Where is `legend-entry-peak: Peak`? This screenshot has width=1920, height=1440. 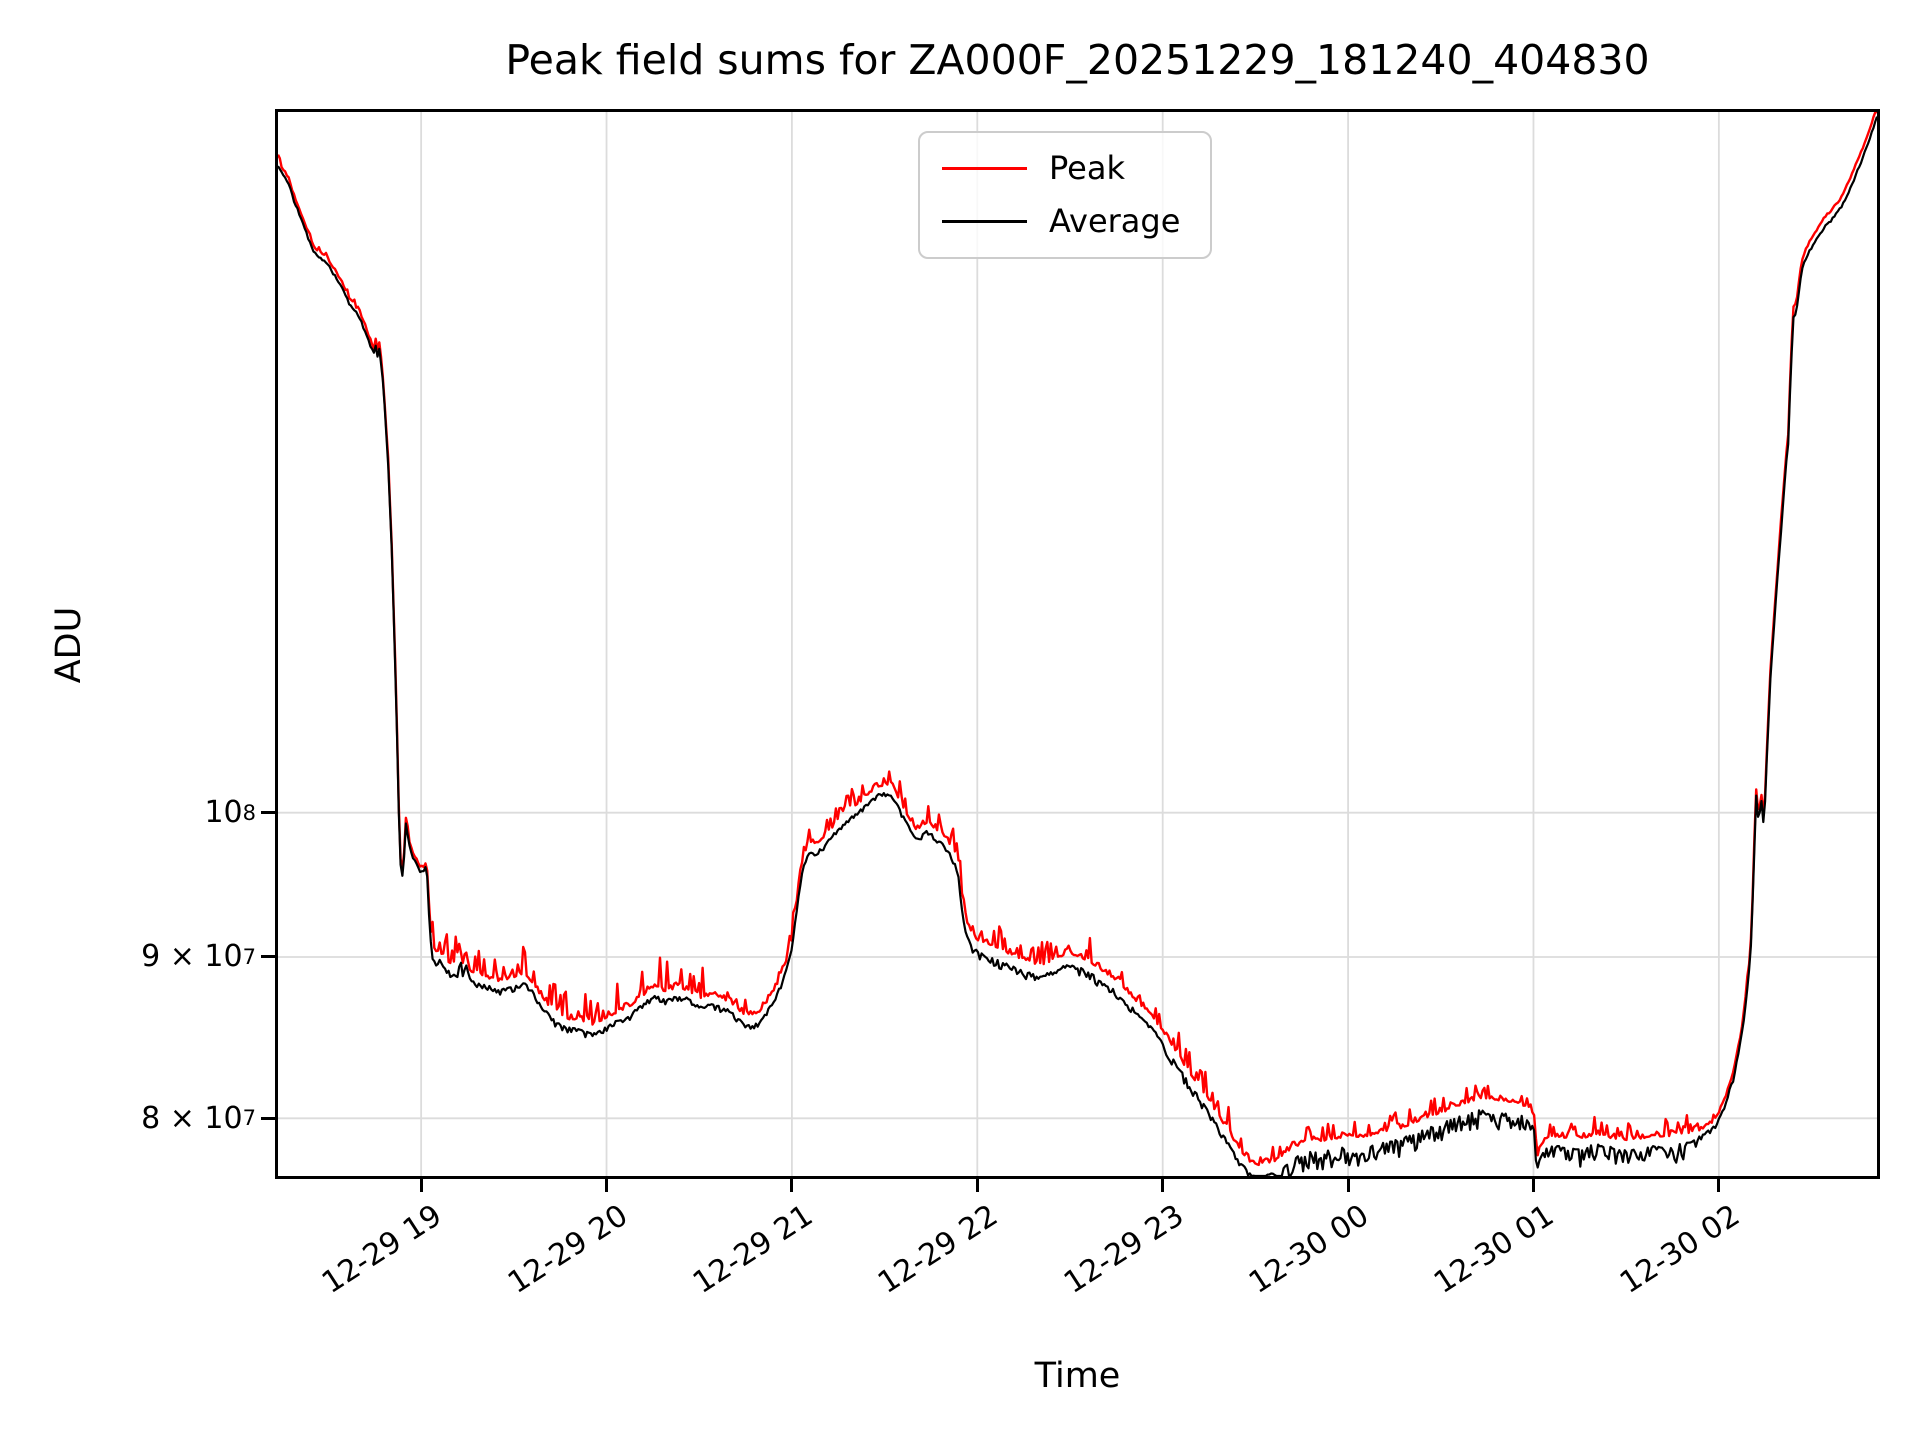
legend-entry-peak: Peak is located at coordinates (1061, 168).